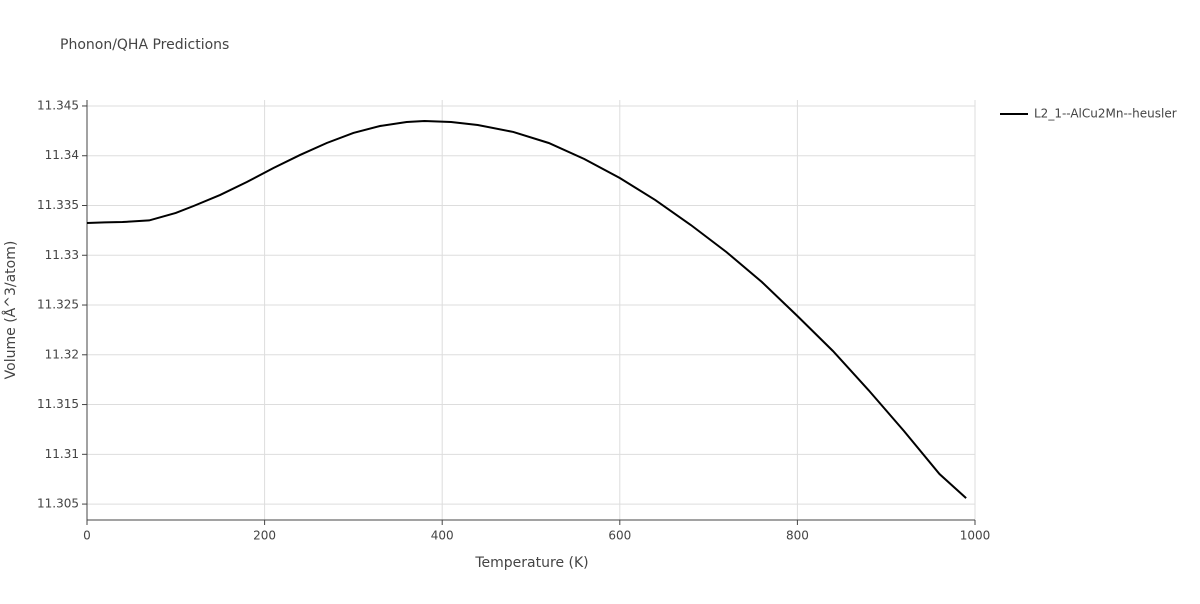  I want to click on y-tick-label: 11.335, so click(58, 205).